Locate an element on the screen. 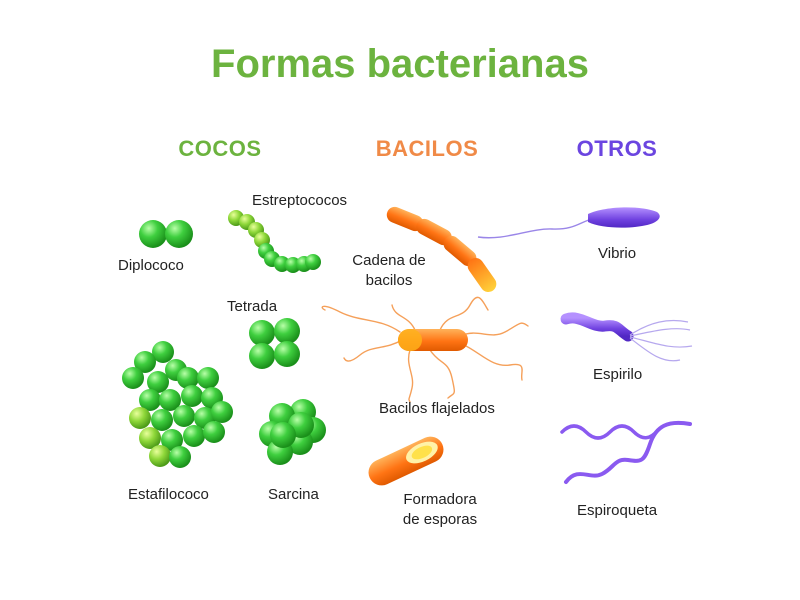 Image resolution: width=800 pixels, height=600 pixels. estafilococo-illustration is located at coordinates (177, 404).